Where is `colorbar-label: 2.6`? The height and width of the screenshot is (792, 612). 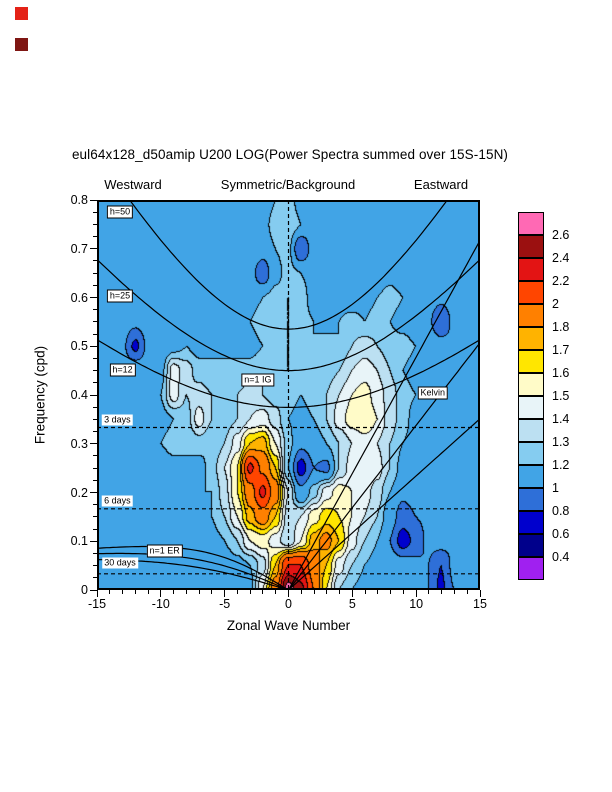 colorbar-label: 2.6 is located at coordinates (561, 235).